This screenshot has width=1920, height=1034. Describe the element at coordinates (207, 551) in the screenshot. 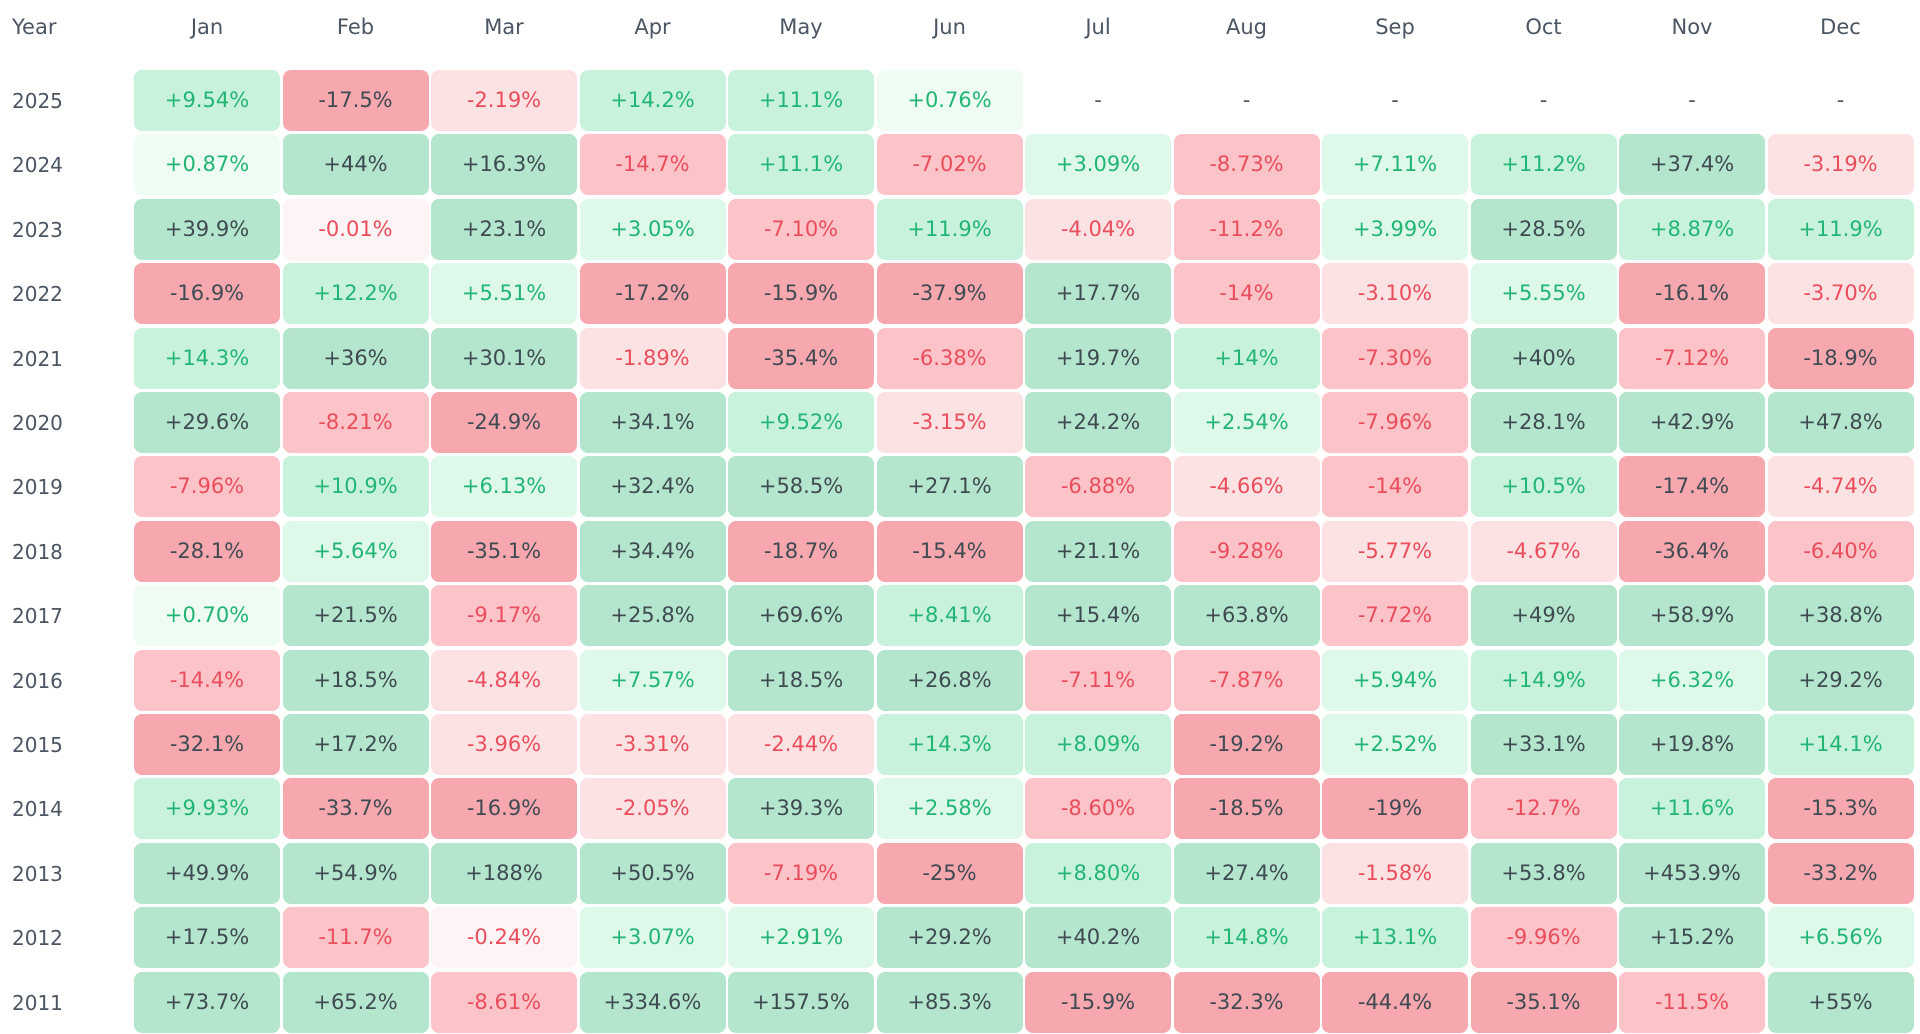

I see `heatmap-cell: -28.1%` at that location.